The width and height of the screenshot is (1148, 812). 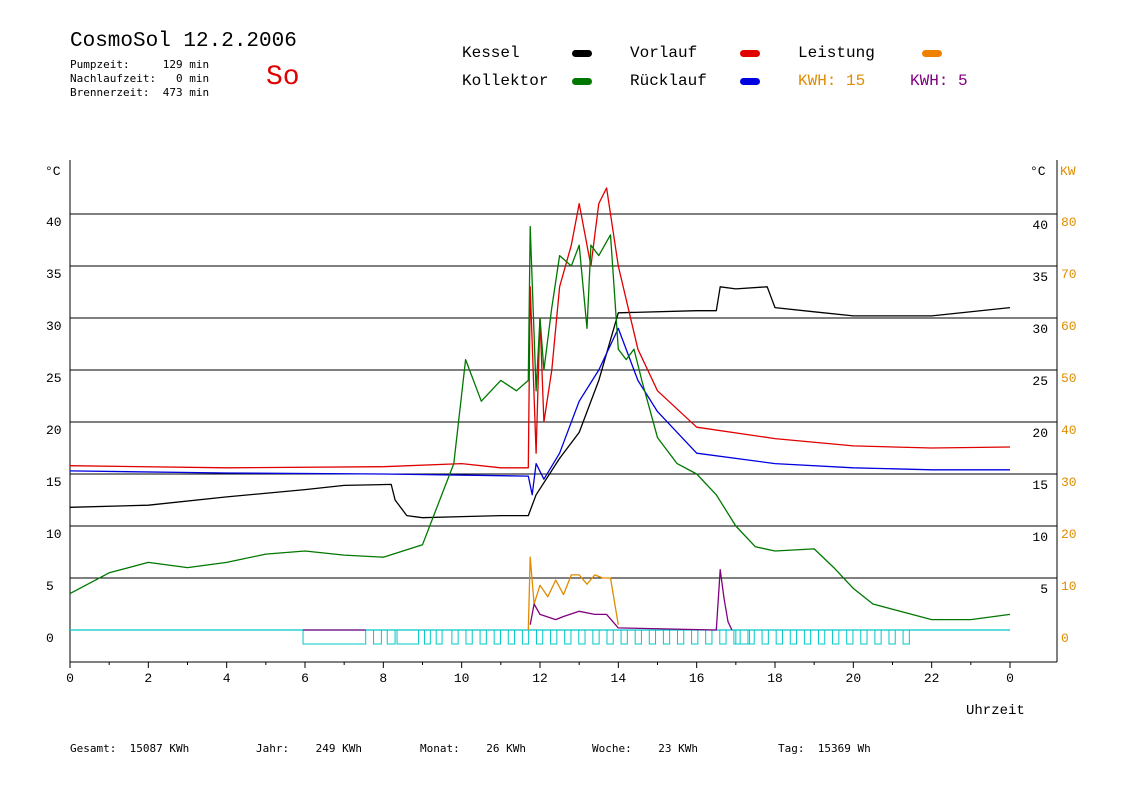 I want to click on y-tick-label-left: 5, so click(x=50, y=586).